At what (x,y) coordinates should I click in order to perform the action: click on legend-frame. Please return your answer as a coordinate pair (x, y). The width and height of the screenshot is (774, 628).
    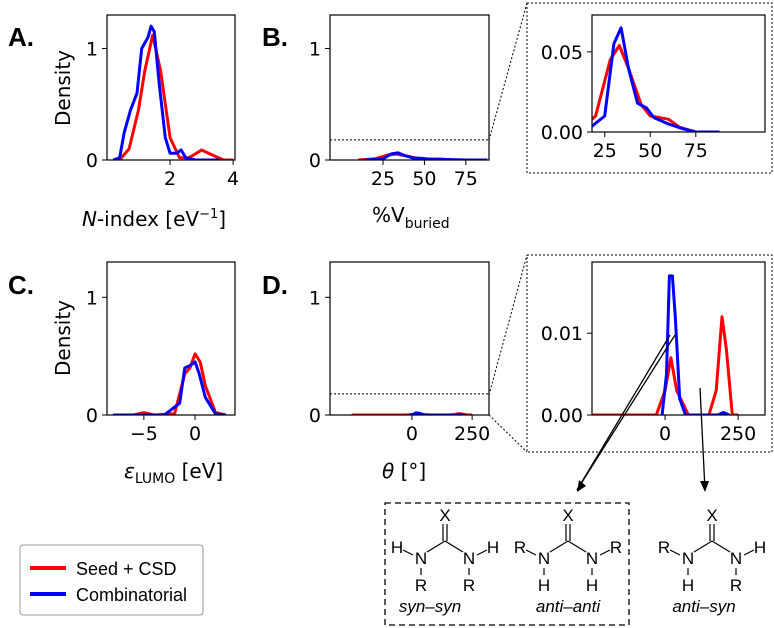
    Looking at the image, I should click on (111, 580).